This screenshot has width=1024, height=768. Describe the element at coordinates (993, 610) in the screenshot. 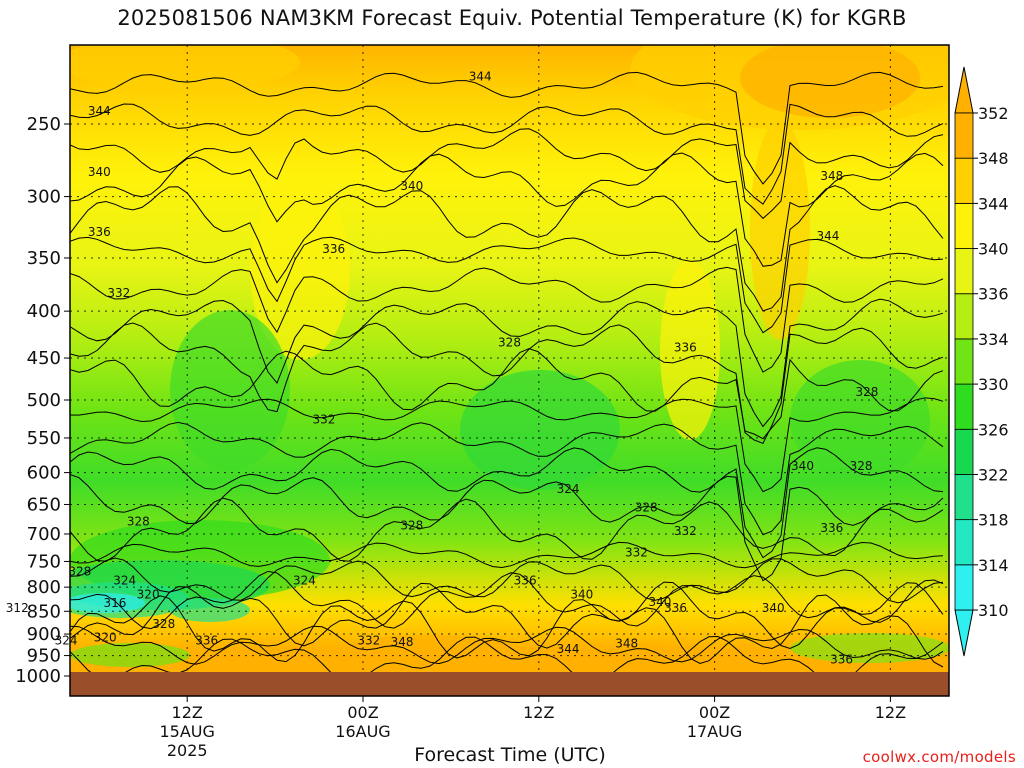

I see `colorbar-label: 310` at that location.